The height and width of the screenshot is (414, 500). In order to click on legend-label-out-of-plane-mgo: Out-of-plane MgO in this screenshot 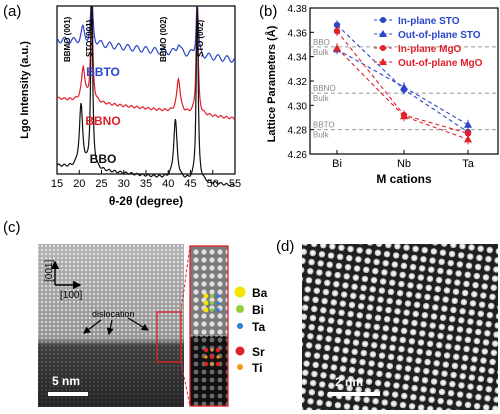, I will do `click(440, 63)`.